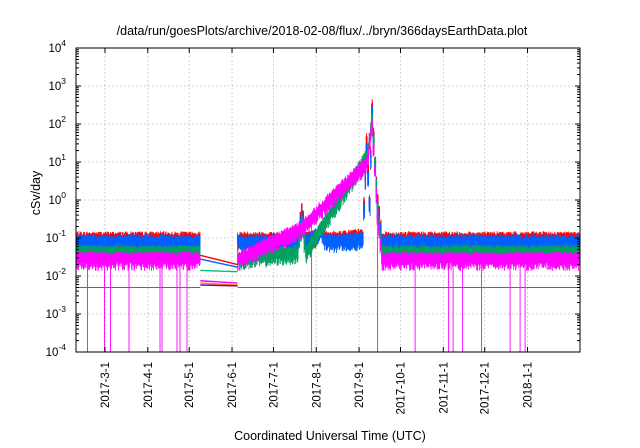  I want to click on y-tick-label: 10⁴, so click(57, 46).